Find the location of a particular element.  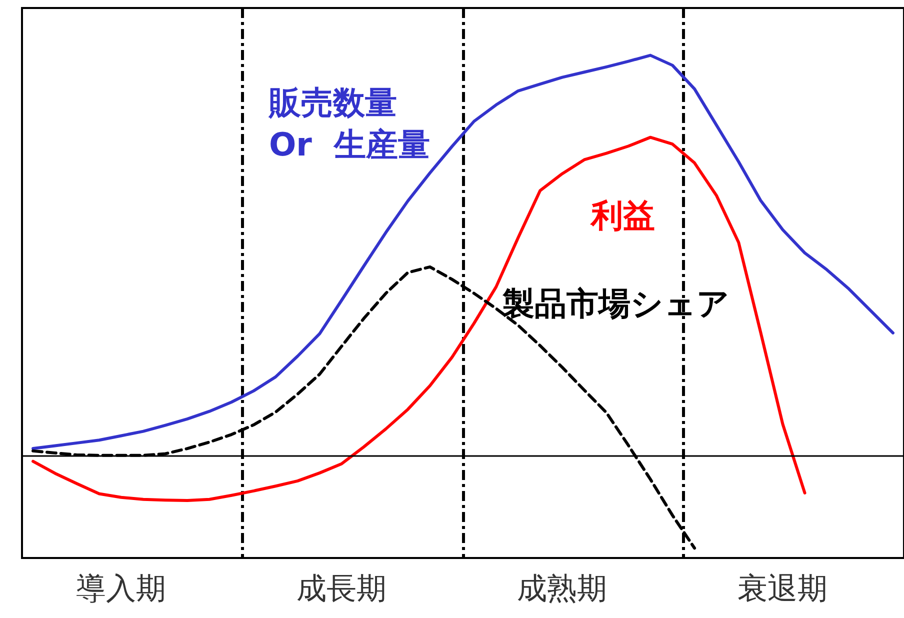

x-tick-label: 成熟期 is located at coordinates (562, 589).